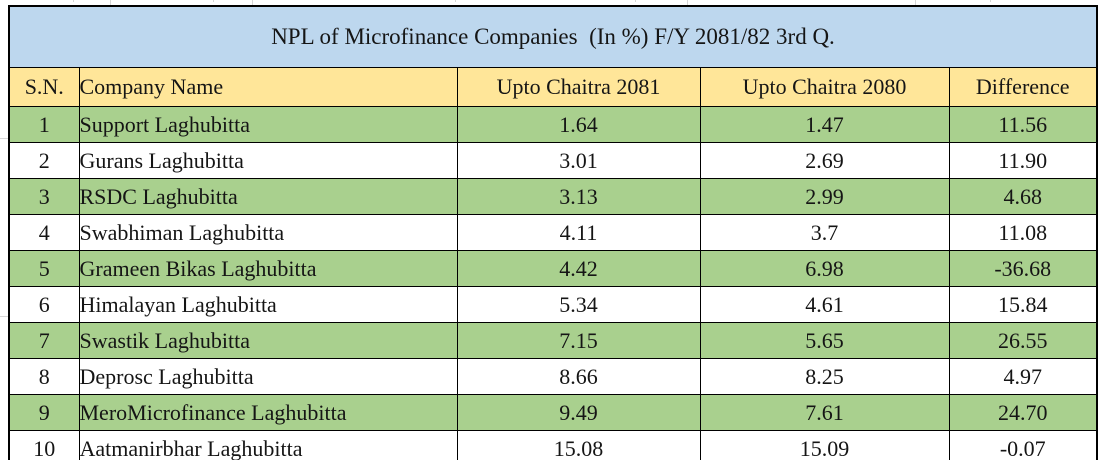 This screenshot has width=1104, height=460. What do you see at coordinates (578, 87) in the screenshot?
I see `header-upto-2081: Upto Chaitra 2081` at bounding box center [578, 87].